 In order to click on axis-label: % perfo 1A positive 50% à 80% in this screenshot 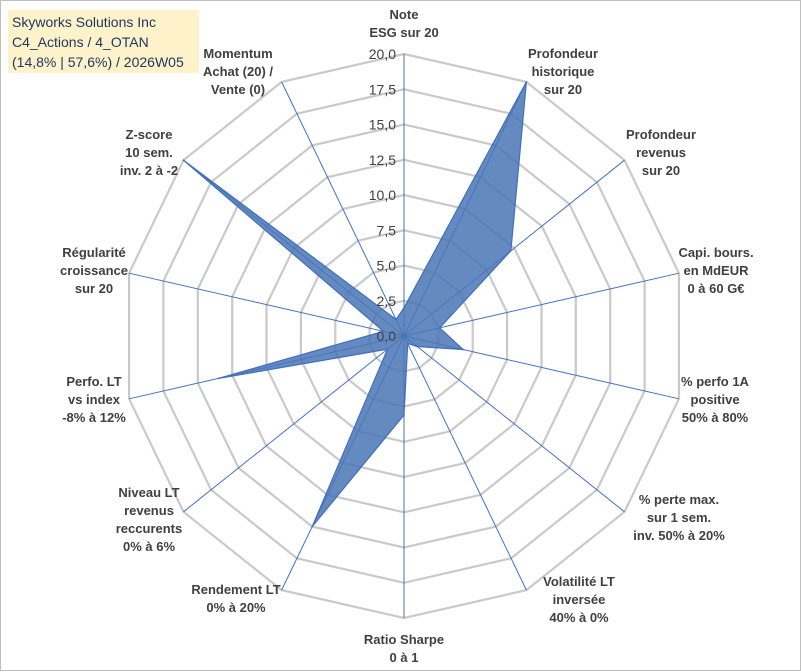, I will do `click(715, 399)`.